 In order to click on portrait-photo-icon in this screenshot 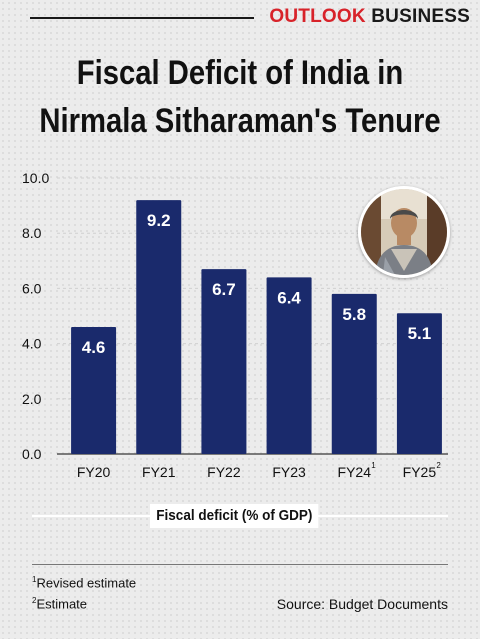, I will do `click(404, 232)`.